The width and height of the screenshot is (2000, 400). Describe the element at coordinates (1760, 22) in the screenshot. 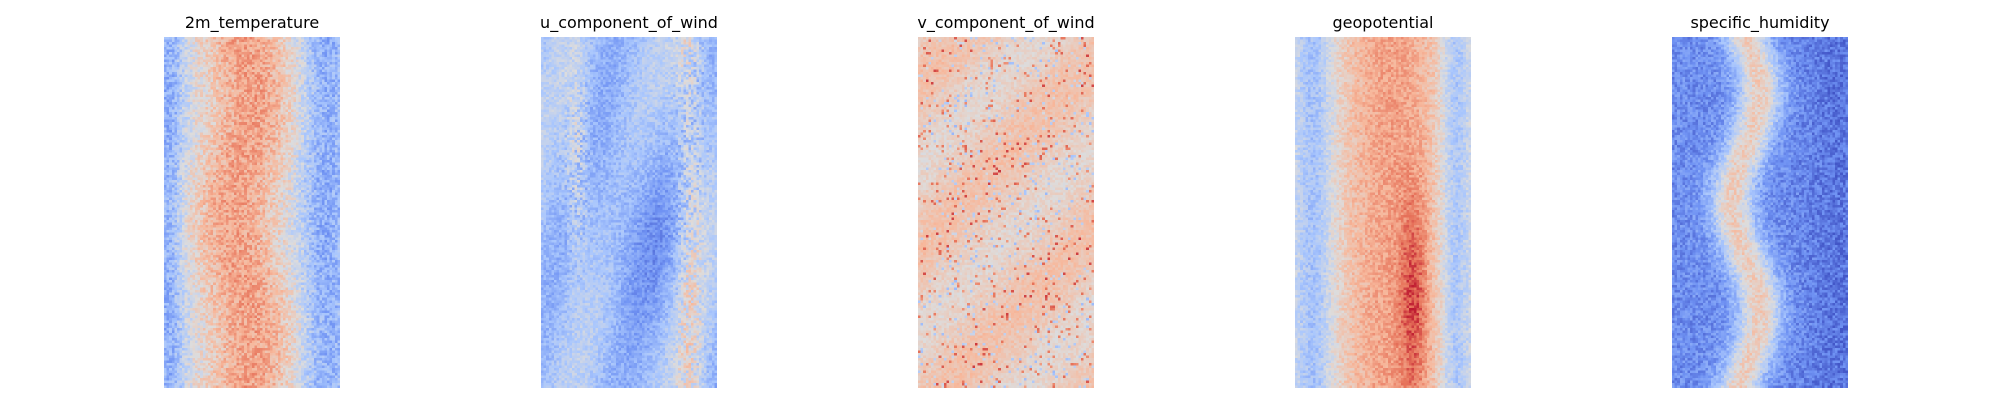

I see `panel-title: specific_humidity` at that location.